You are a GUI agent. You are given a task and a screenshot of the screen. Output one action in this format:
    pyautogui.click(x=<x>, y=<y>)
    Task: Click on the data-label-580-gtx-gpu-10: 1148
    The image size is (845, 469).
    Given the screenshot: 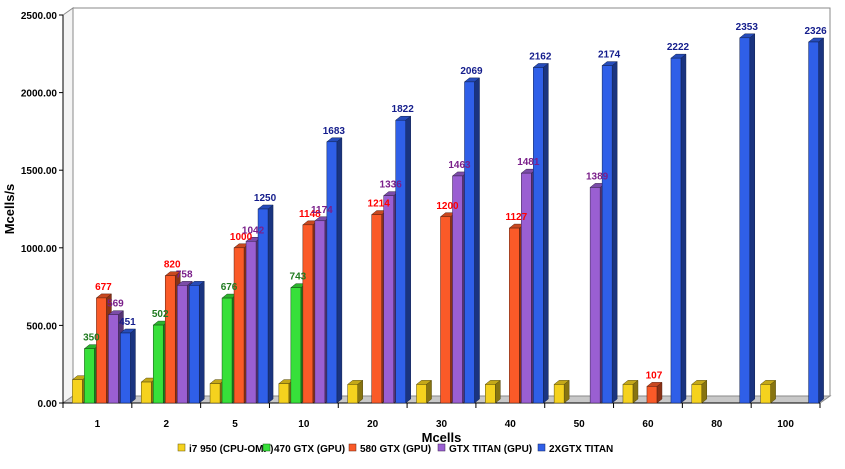 What is the action you would take?
    pyautogui.click(x=310, y=214)
    